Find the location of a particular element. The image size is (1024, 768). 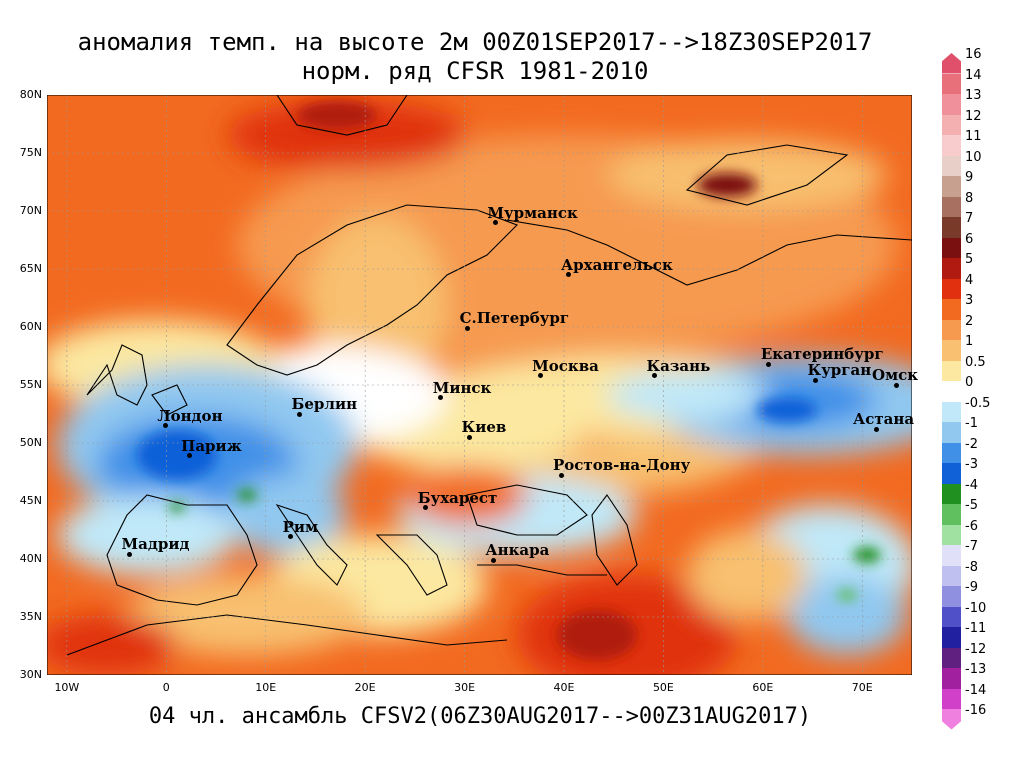

legend-label: -0.5 is located at coordinates (978, 403).